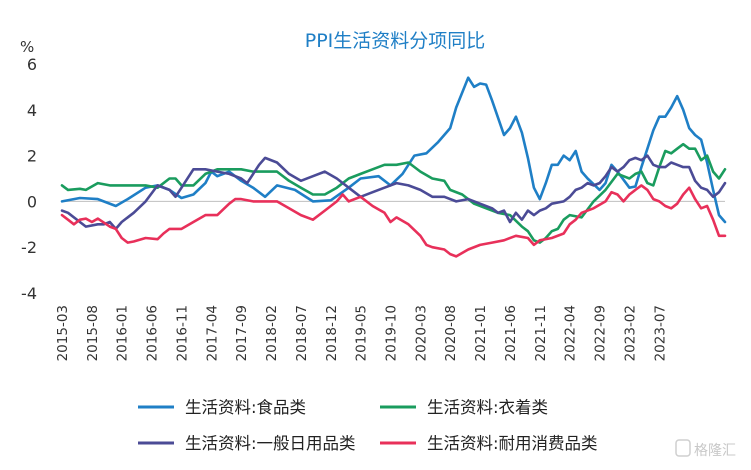 This screenshot has height=470, width=751. I want to click on x-tick-label: 2016-01, so click(123, 333).